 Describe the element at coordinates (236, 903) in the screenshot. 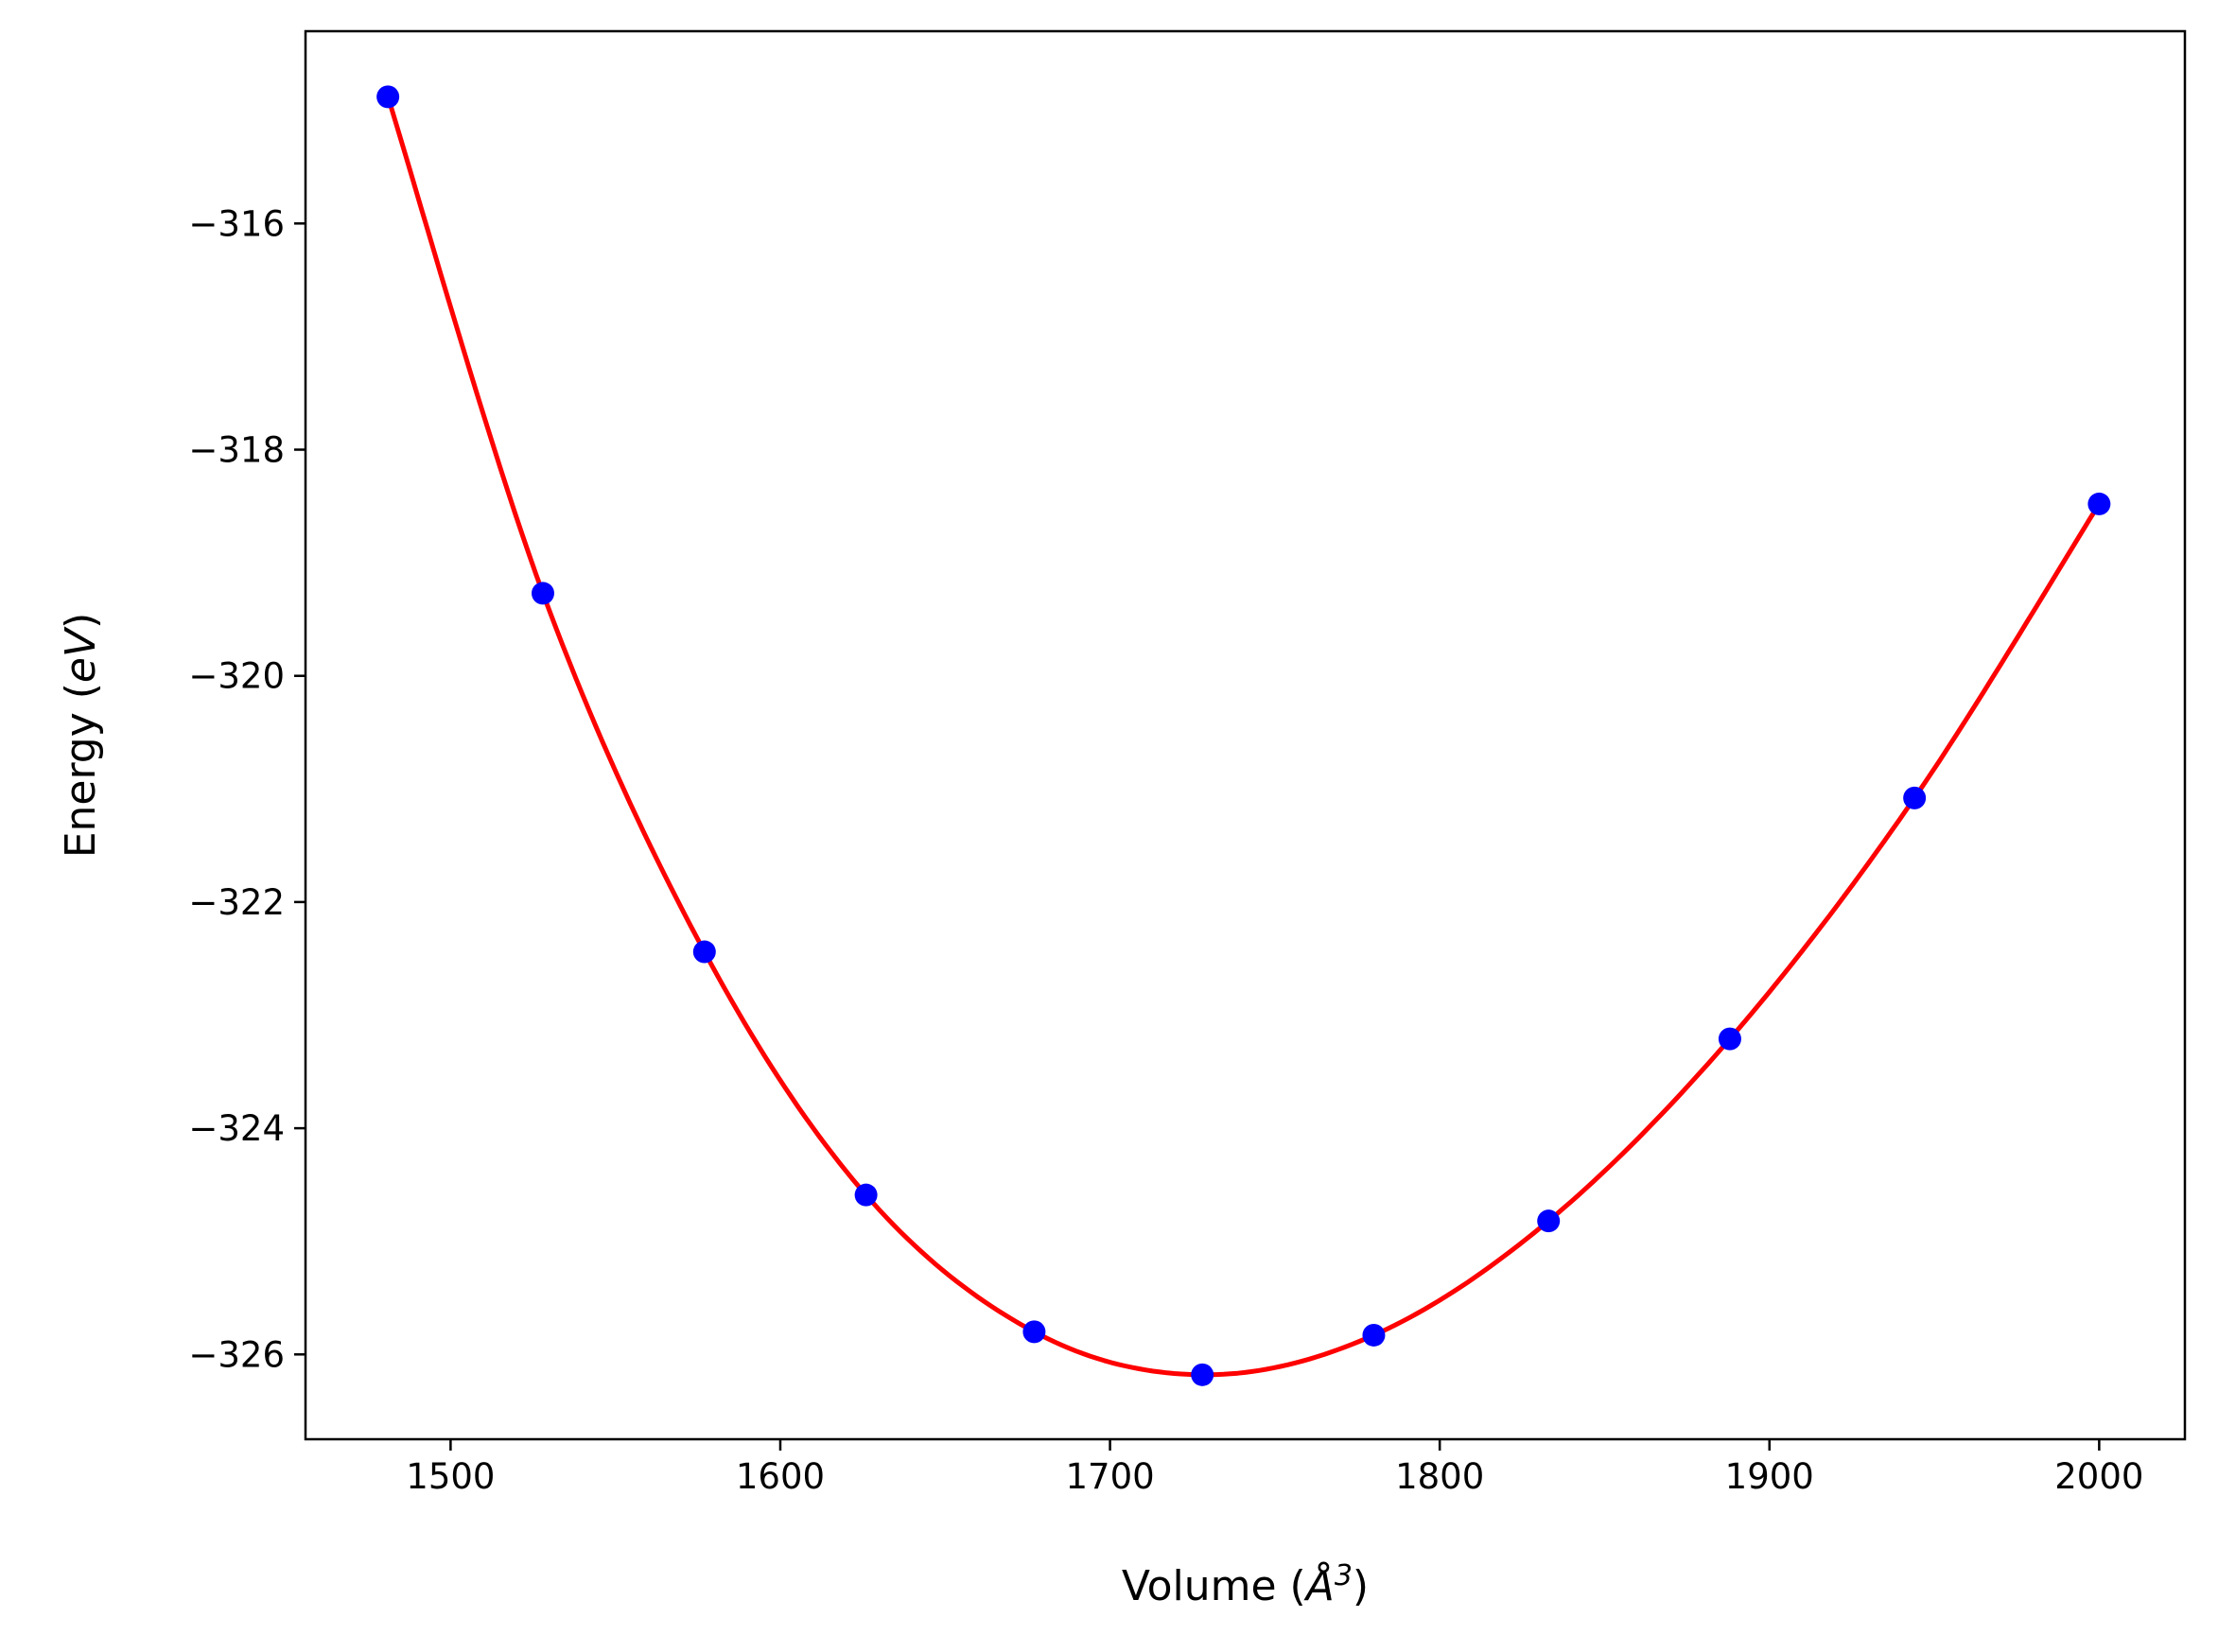

I see `y-tick-label: −322` at that location.